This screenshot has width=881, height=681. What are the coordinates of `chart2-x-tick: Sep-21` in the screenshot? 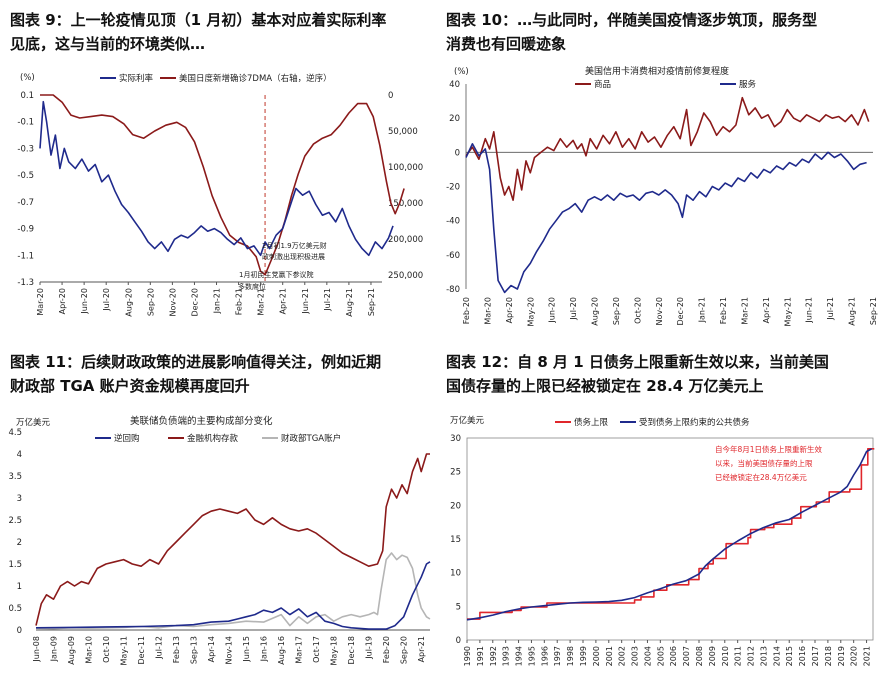 It's located at (873, 311).